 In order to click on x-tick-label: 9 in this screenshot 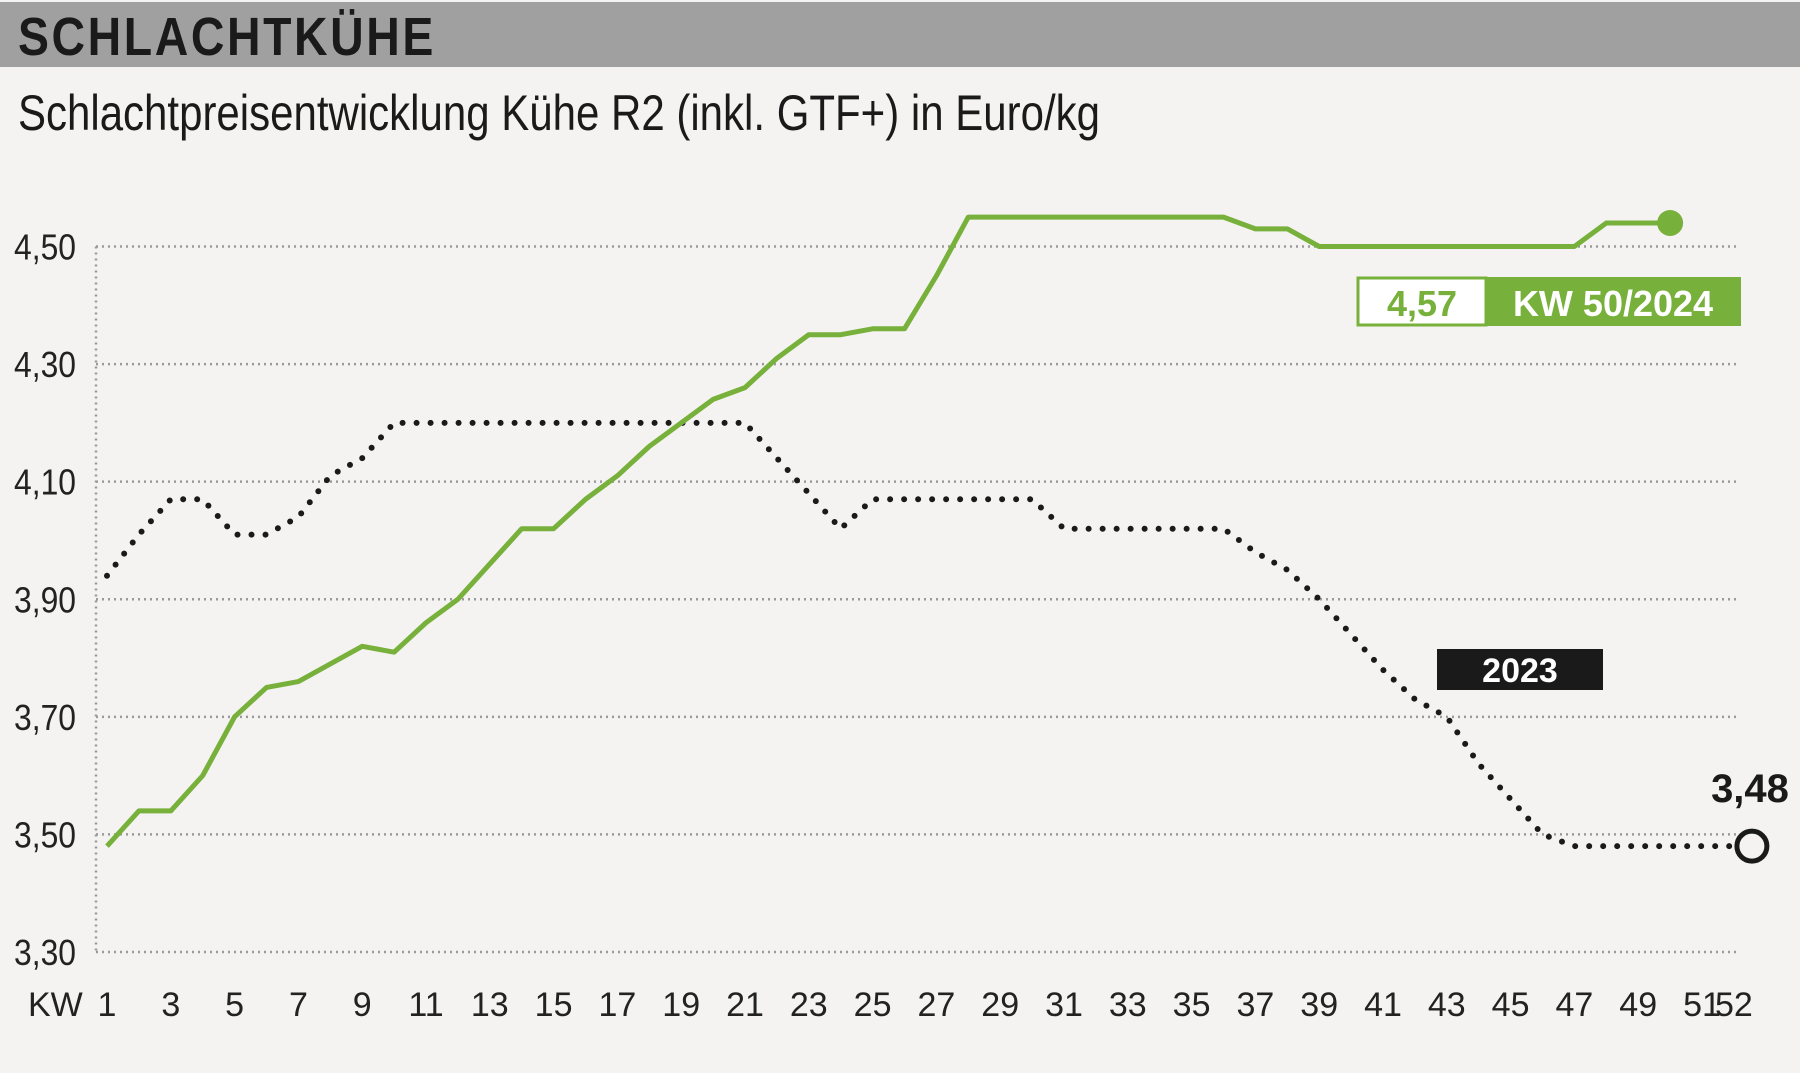, I will do `click(362, 1005)`.